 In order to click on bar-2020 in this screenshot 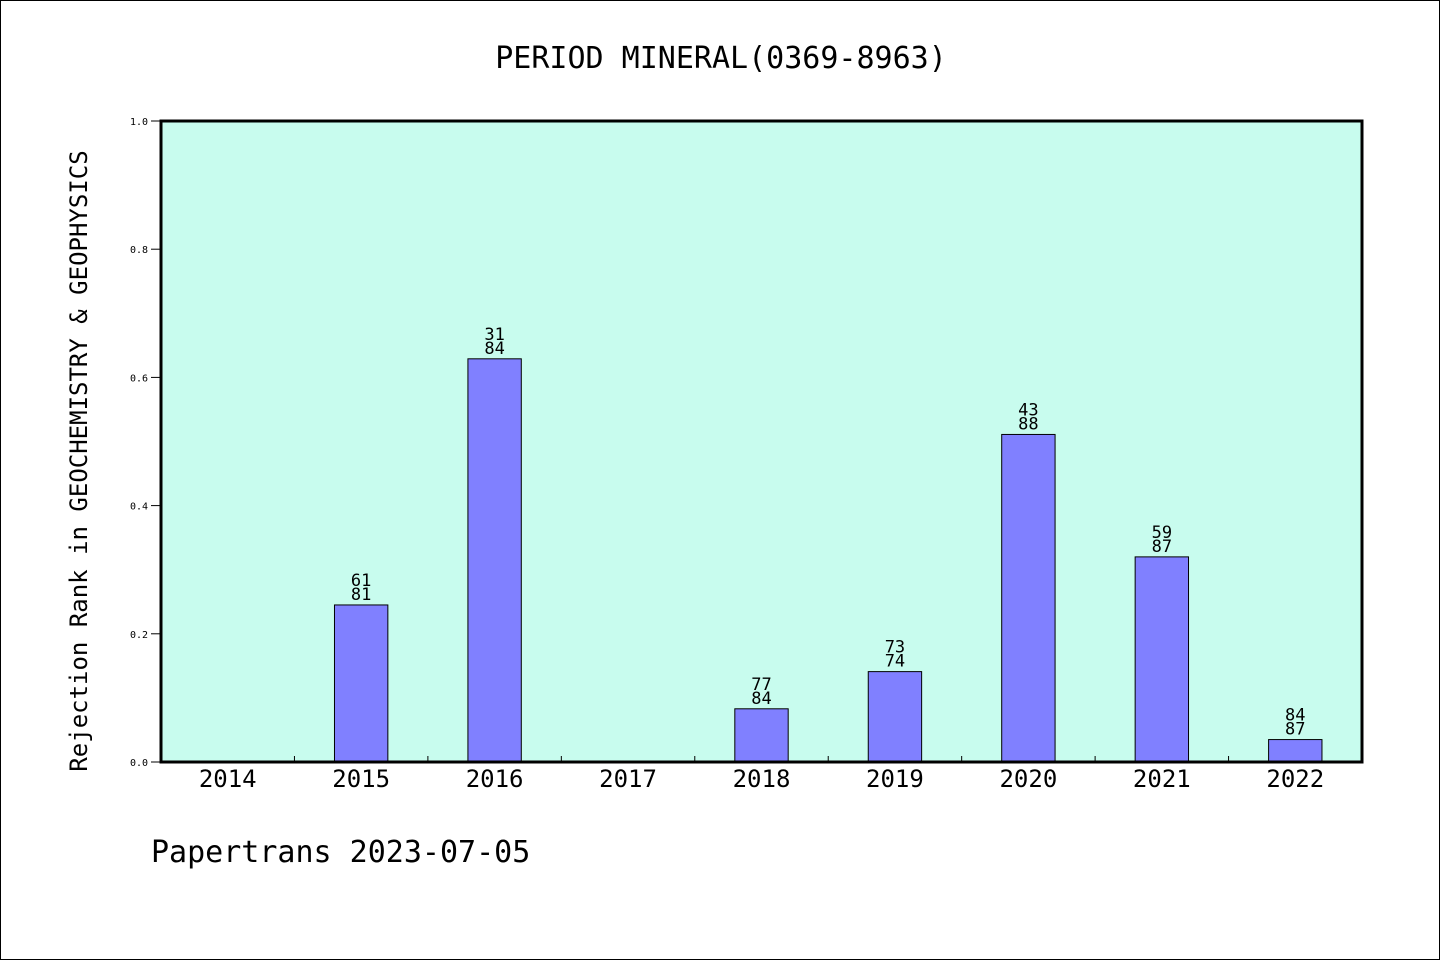, I will do `click(1028, 598)`.